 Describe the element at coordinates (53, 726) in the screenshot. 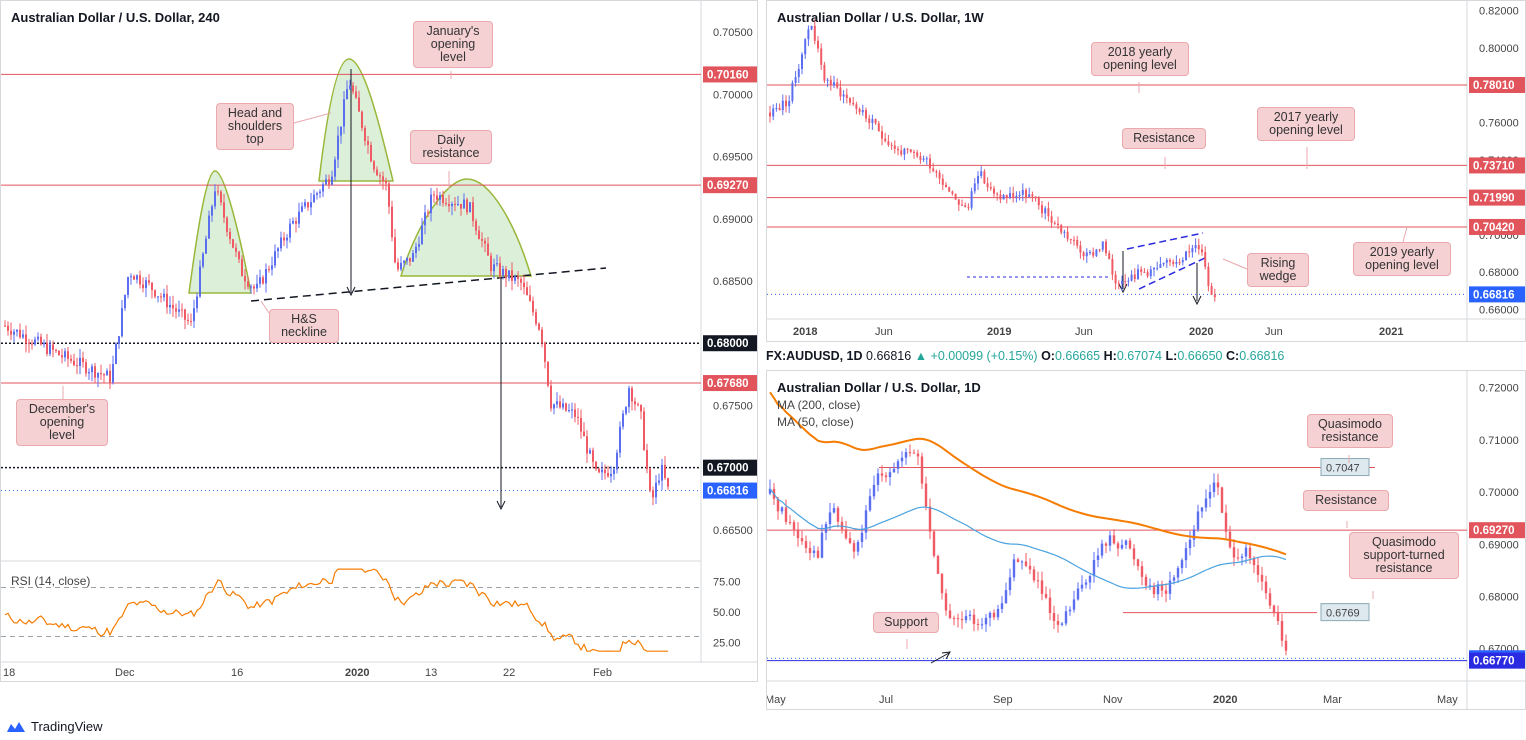

I see `tradingview-logo: TradingView` at that location.